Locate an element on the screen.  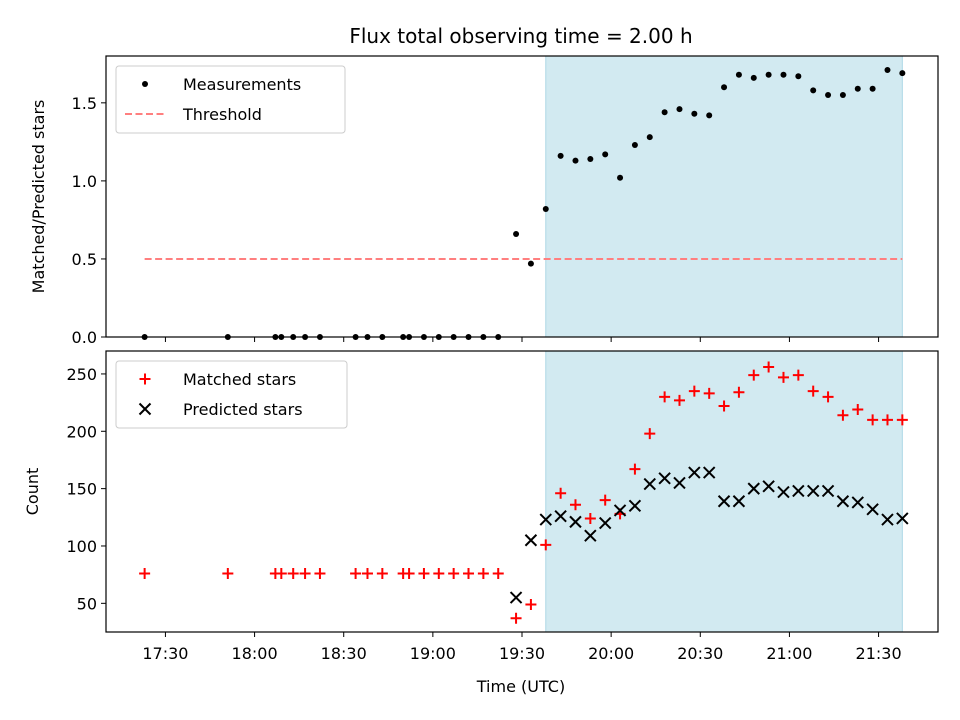
legend-marker-predicted-stars is located at coordinates (145, 409).